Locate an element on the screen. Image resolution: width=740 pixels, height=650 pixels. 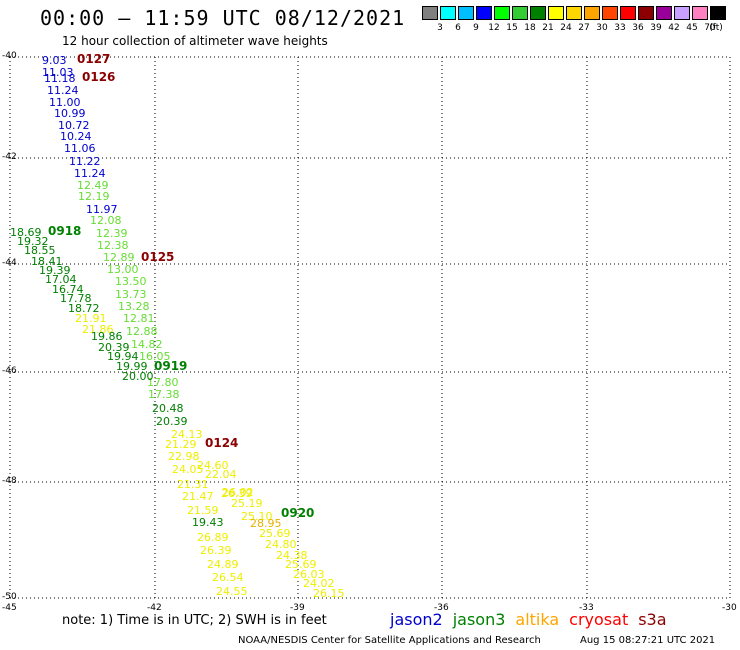
wave-height-value: 22.98 is located at coordinates (184, 456).